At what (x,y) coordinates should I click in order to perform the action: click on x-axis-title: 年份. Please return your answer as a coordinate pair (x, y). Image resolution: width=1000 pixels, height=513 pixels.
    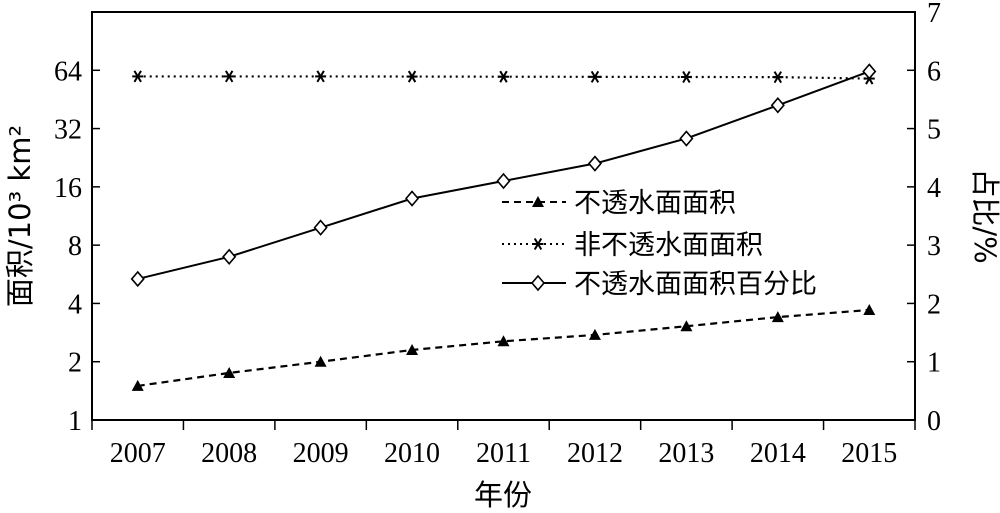
    Looking at the image, I should click on (503, 495).